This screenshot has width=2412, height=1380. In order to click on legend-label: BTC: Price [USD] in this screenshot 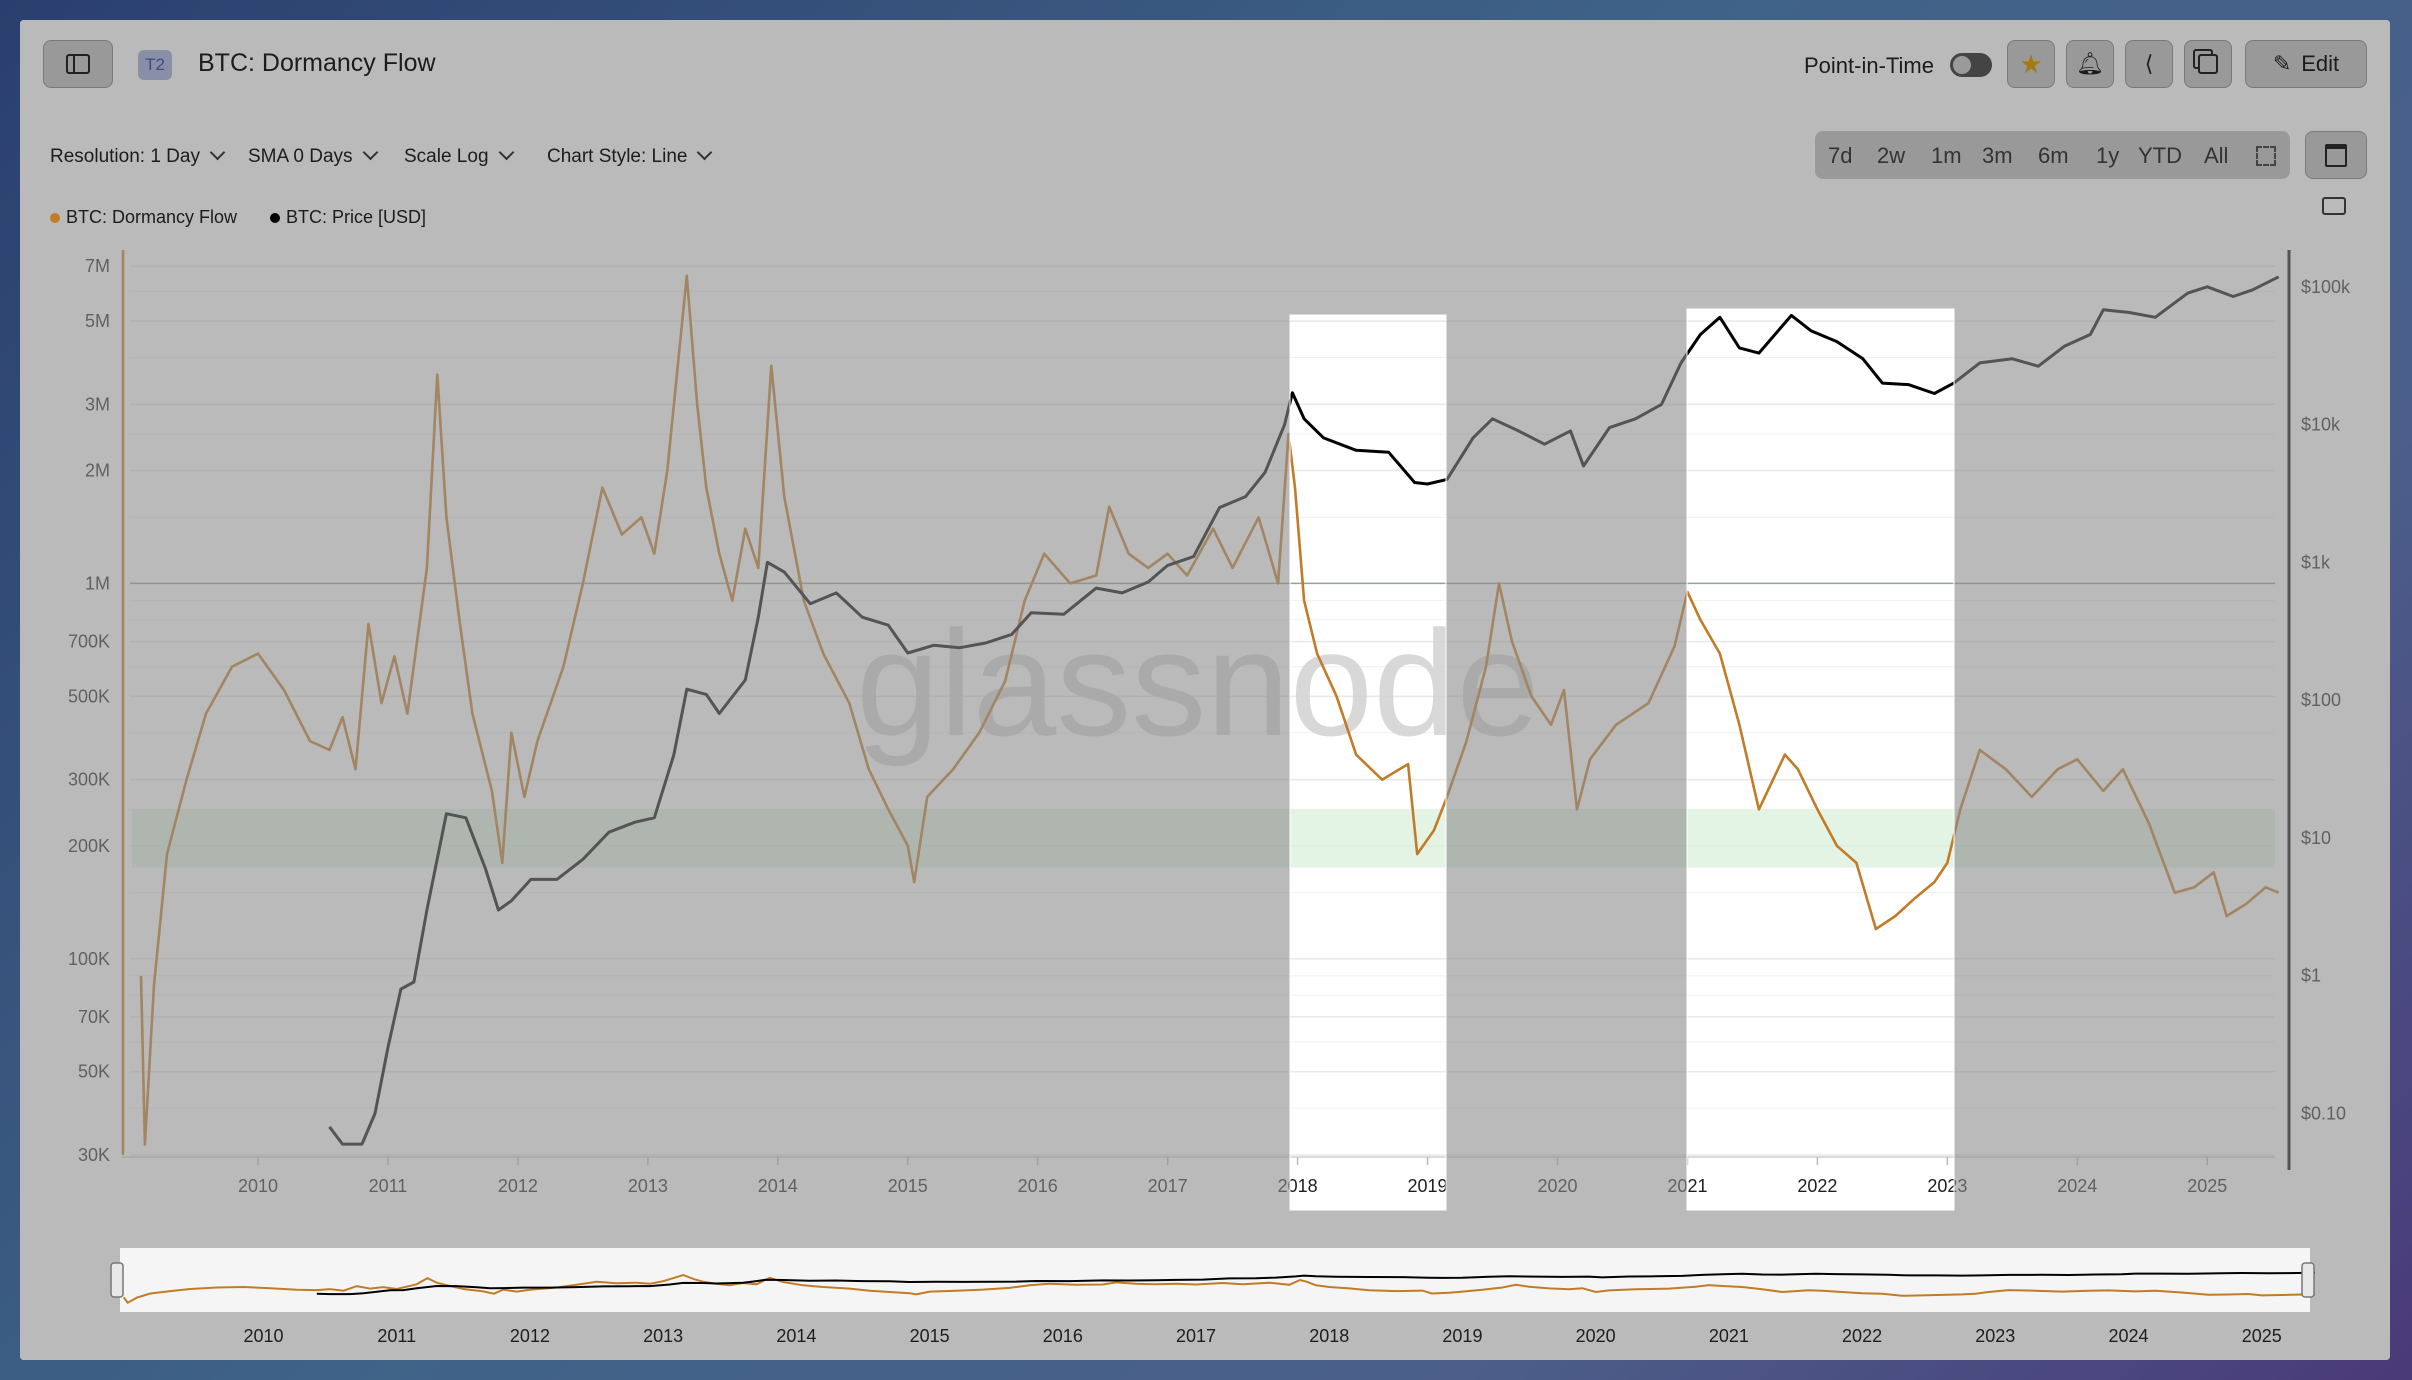, I will do `click(356, 217)`.